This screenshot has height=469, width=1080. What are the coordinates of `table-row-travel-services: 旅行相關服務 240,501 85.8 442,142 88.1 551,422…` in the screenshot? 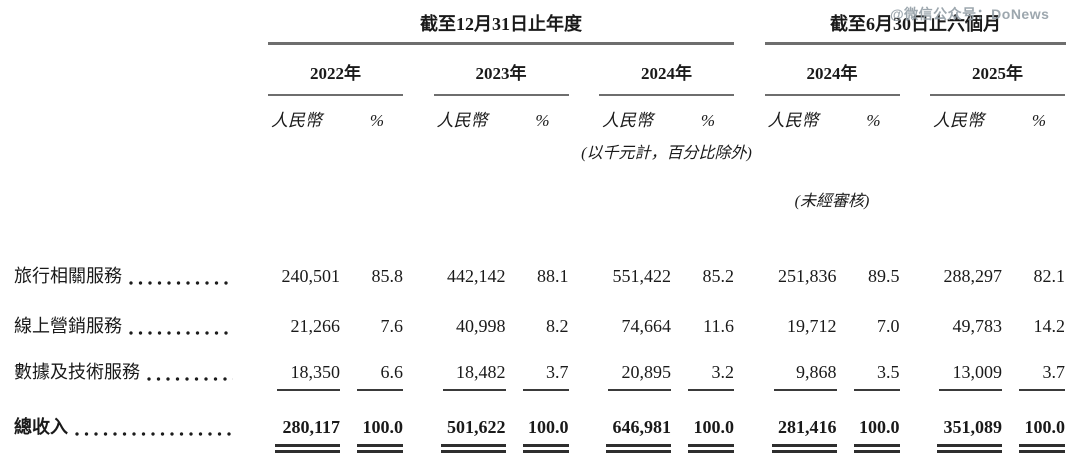 It's located at (540, 276).